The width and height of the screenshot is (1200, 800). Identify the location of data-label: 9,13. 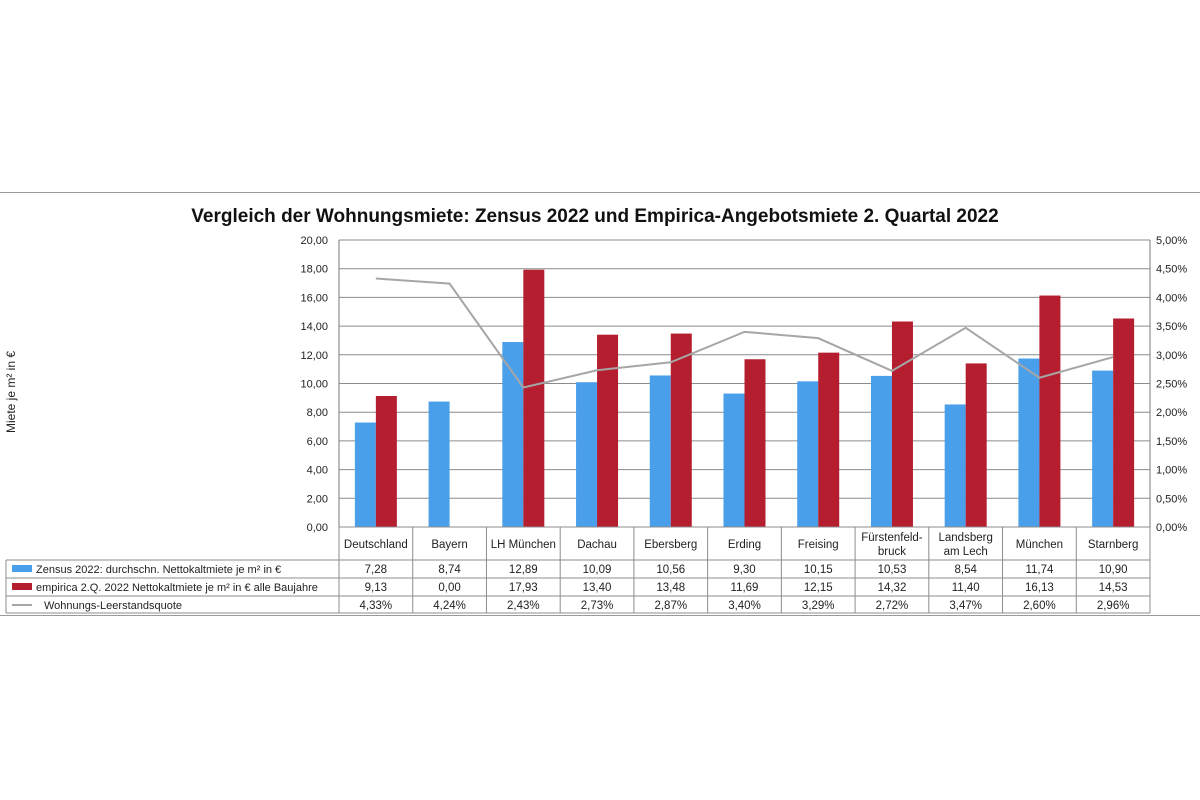
(376, 588).